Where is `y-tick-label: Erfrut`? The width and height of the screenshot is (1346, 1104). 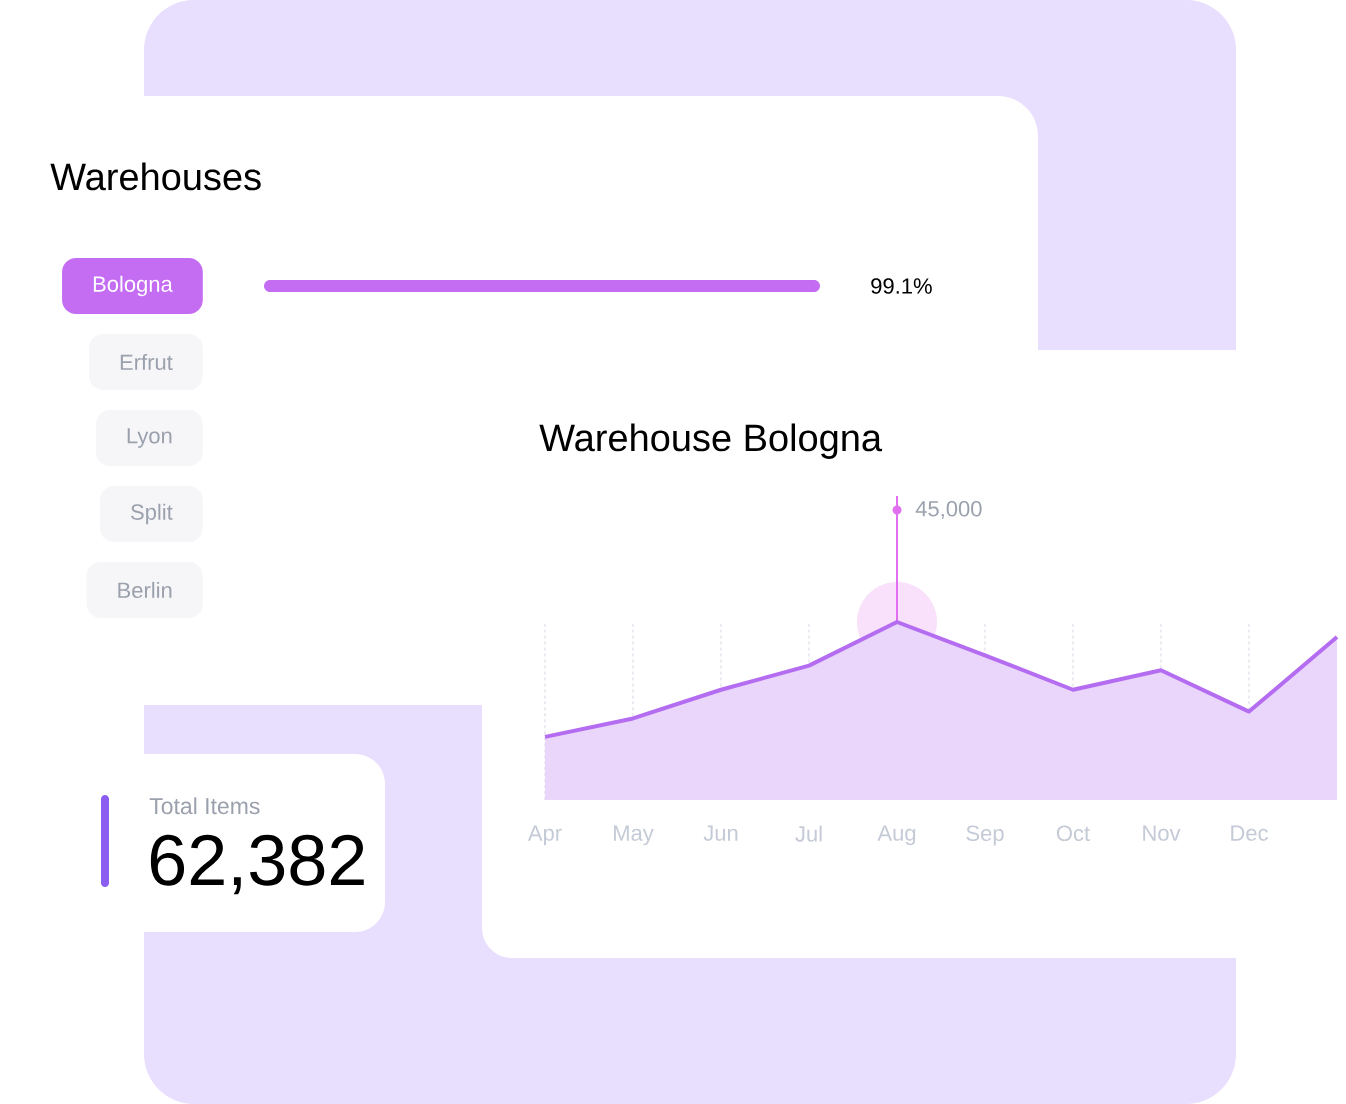
y-tick-label: Erfrut is located at coordinates (146, 362).